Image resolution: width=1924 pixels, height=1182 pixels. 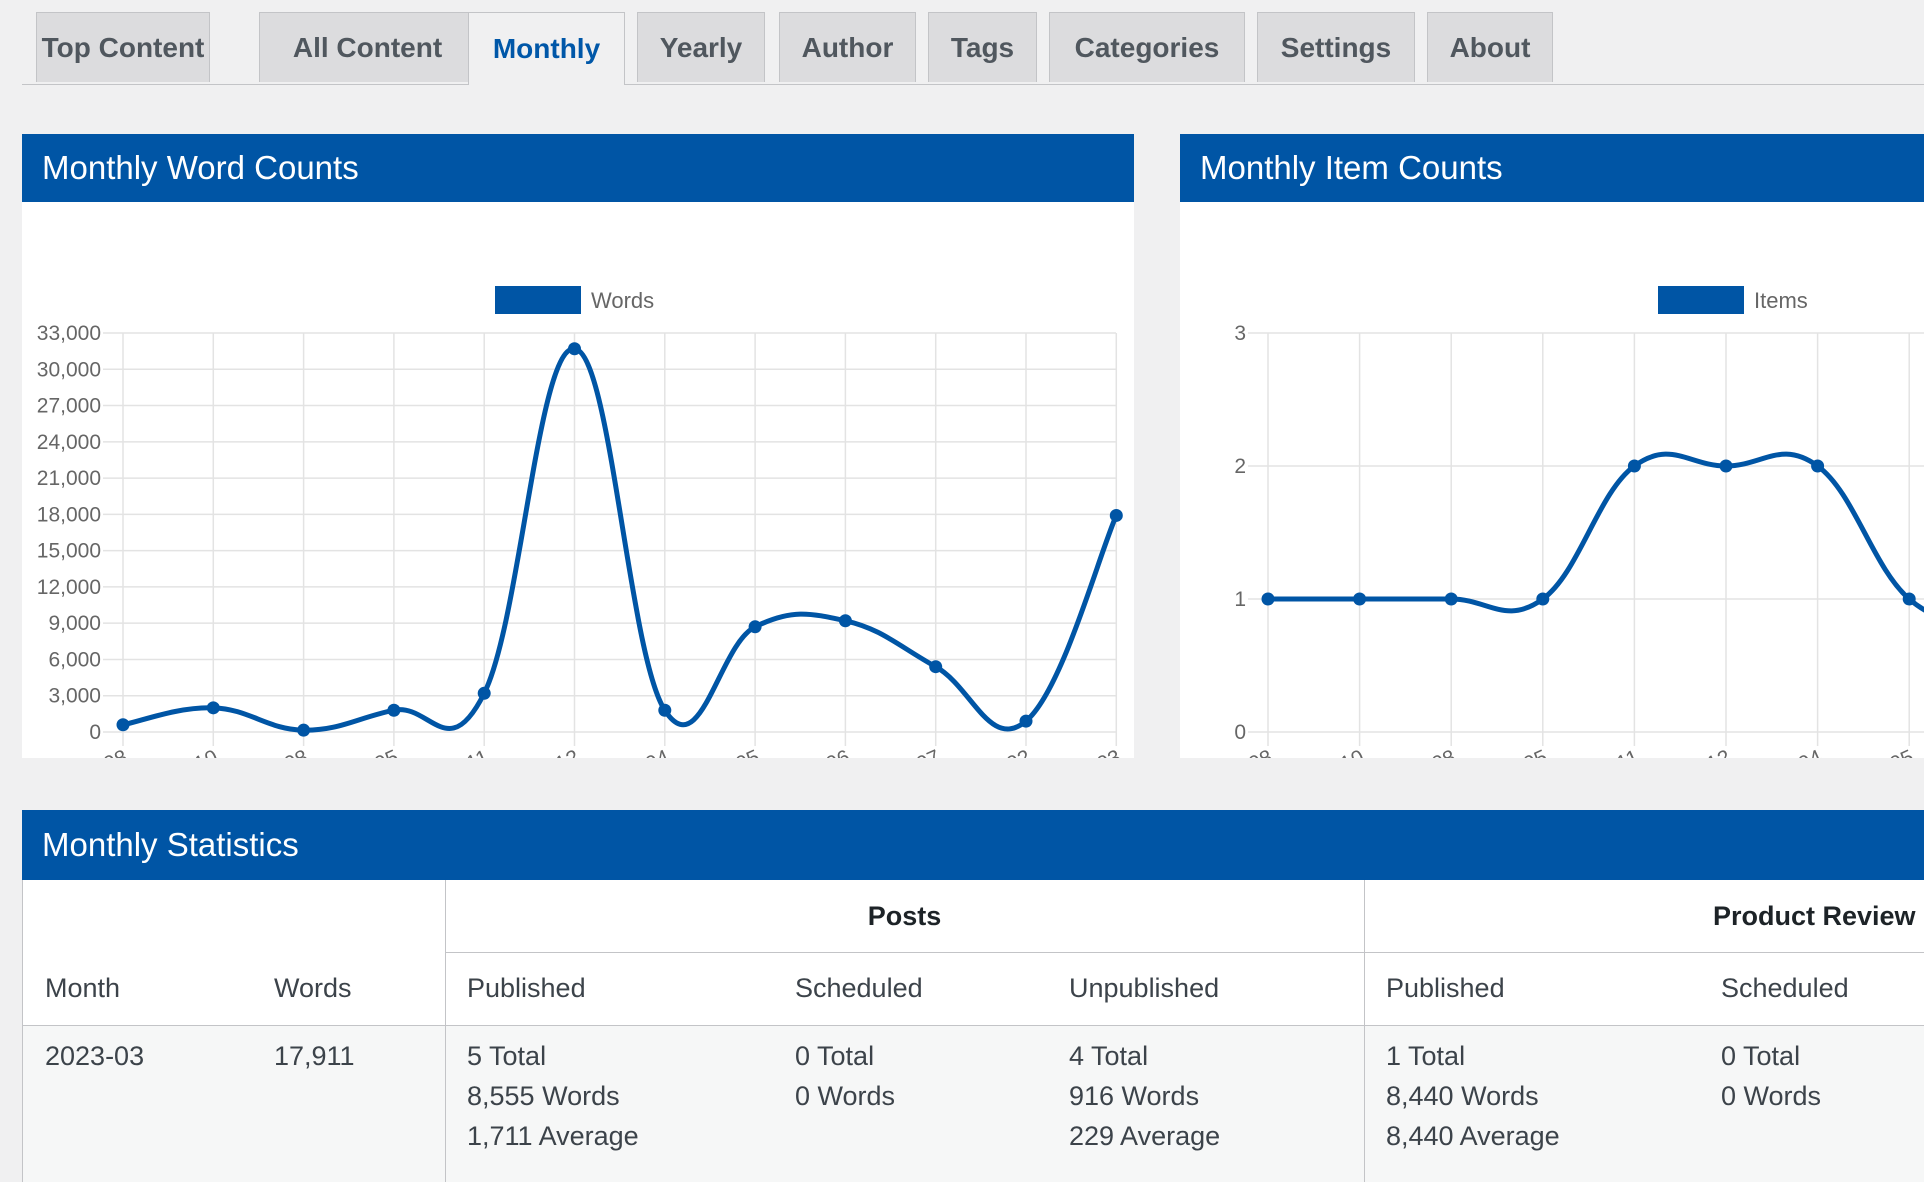 What do you see at coordinates (69, 333) in the screenshot?
I see `y-tick-label: 33,000` at bounding box center [69, 333].